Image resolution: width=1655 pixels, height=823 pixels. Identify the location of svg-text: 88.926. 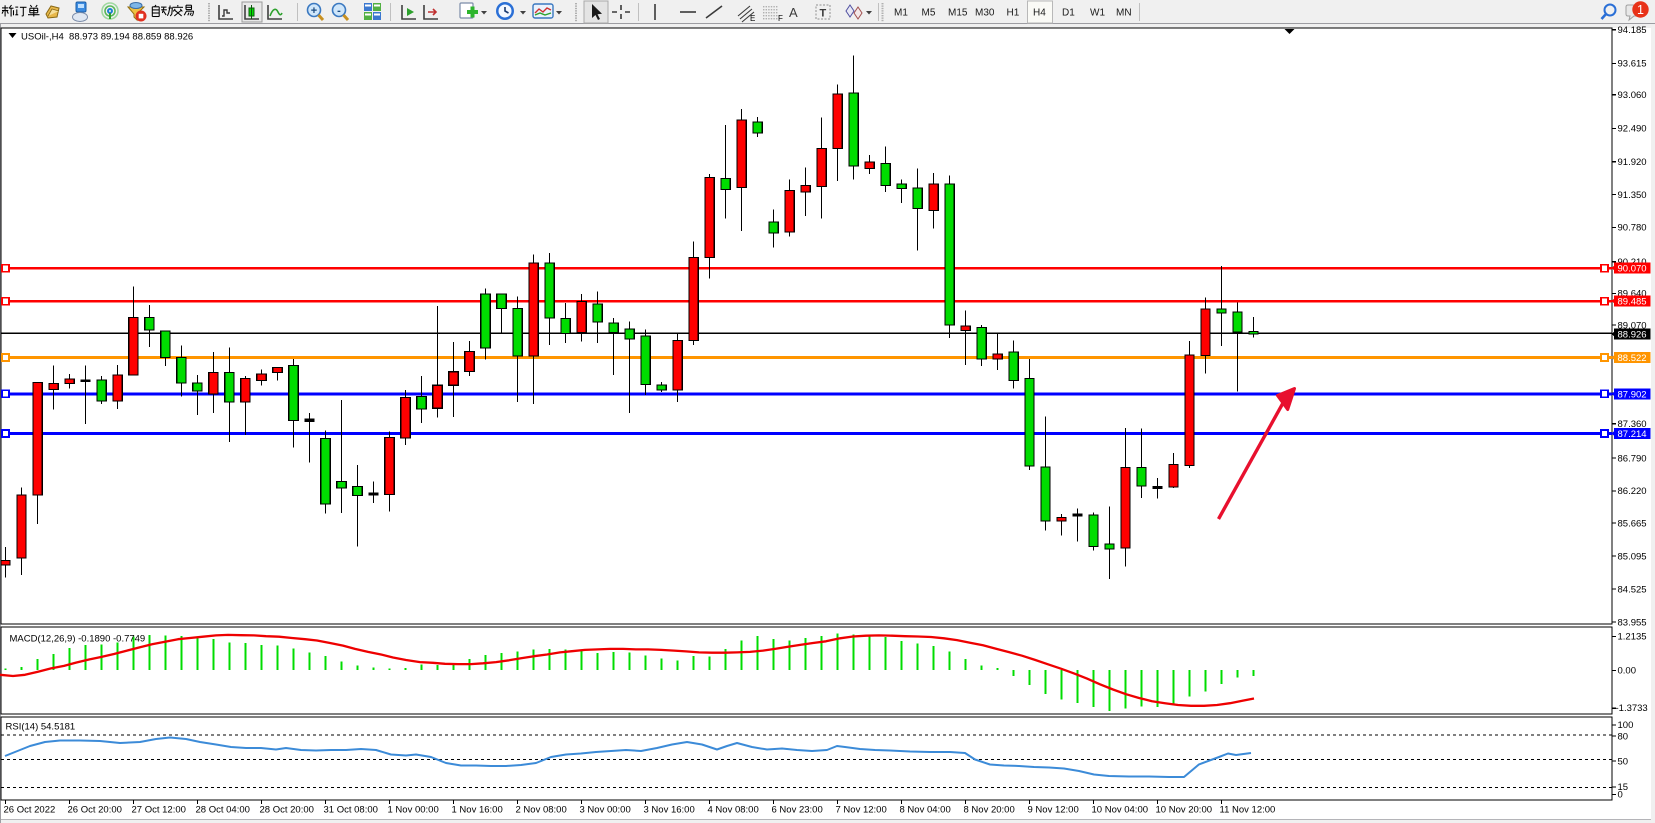
(1632, 335).